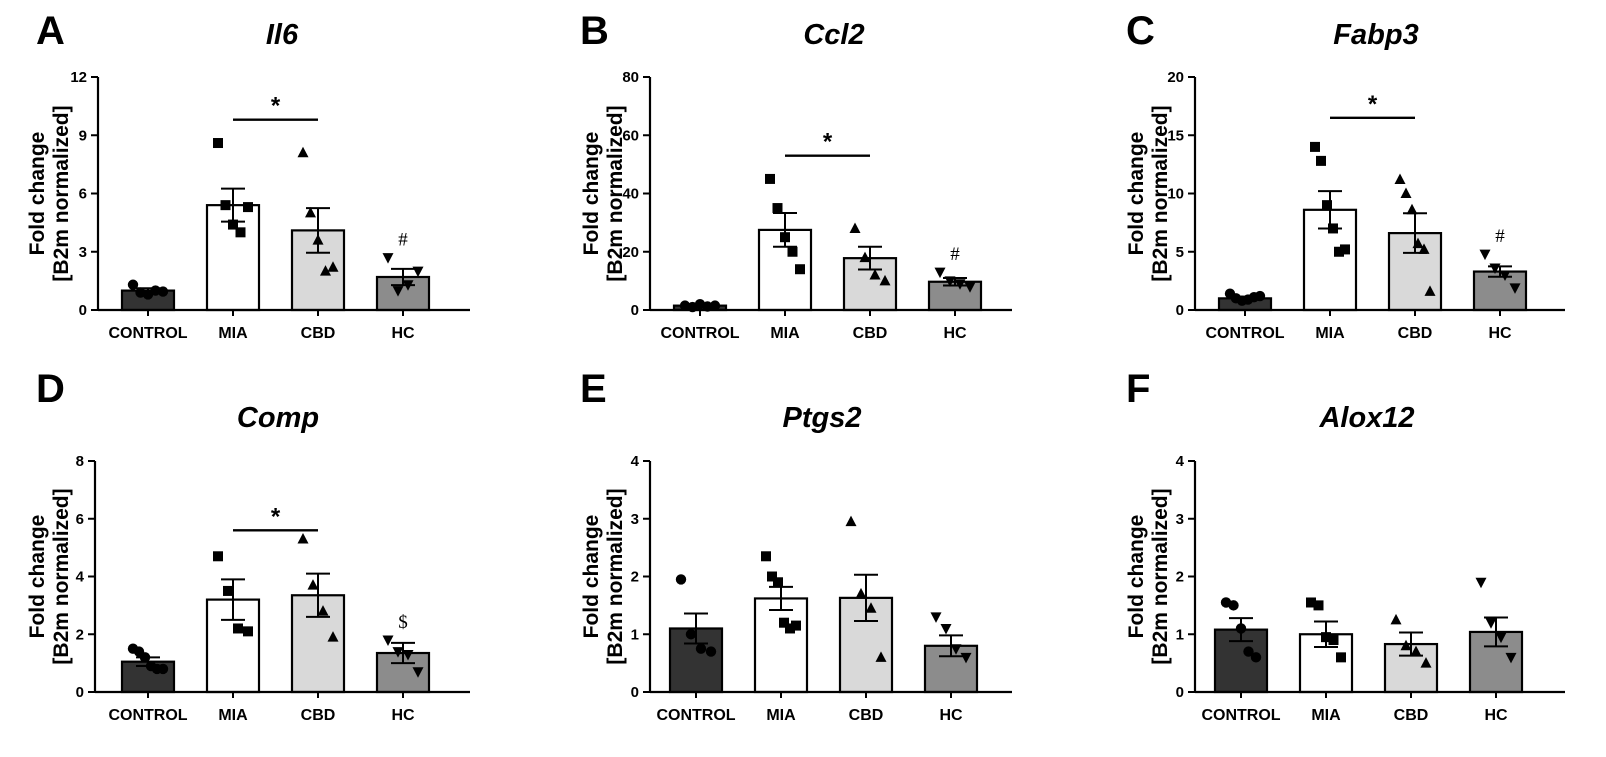  I want to click on panel-letter: C, so click(1140, 31).